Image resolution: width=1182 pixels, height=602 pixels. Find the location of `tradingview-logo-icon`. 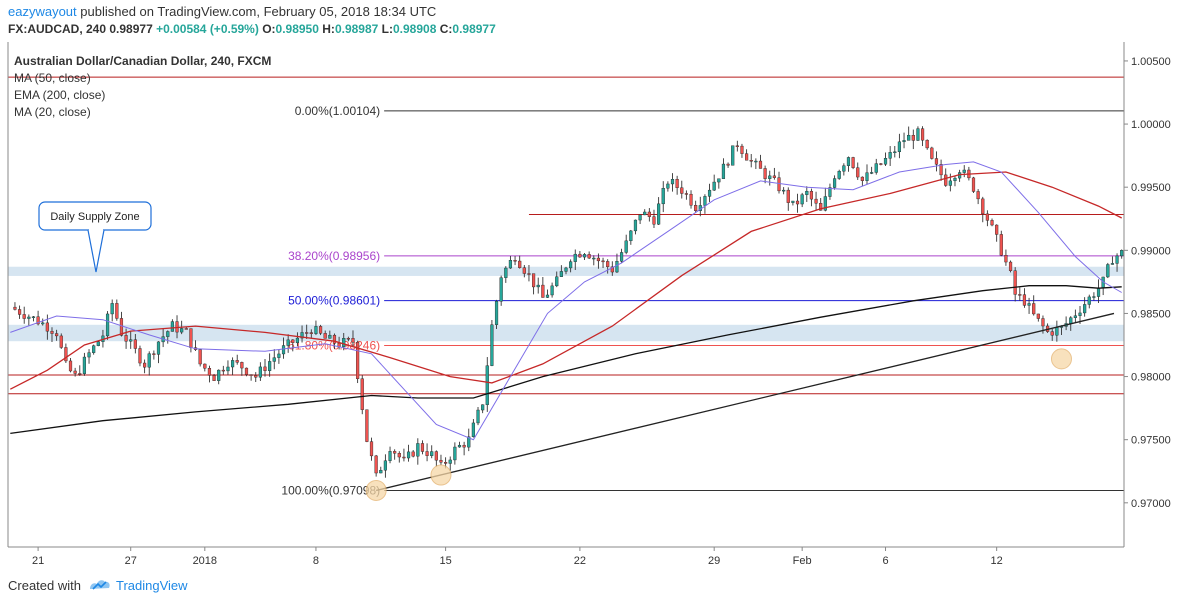

tradingview-logo-icon is located at coordinates (100, 585).